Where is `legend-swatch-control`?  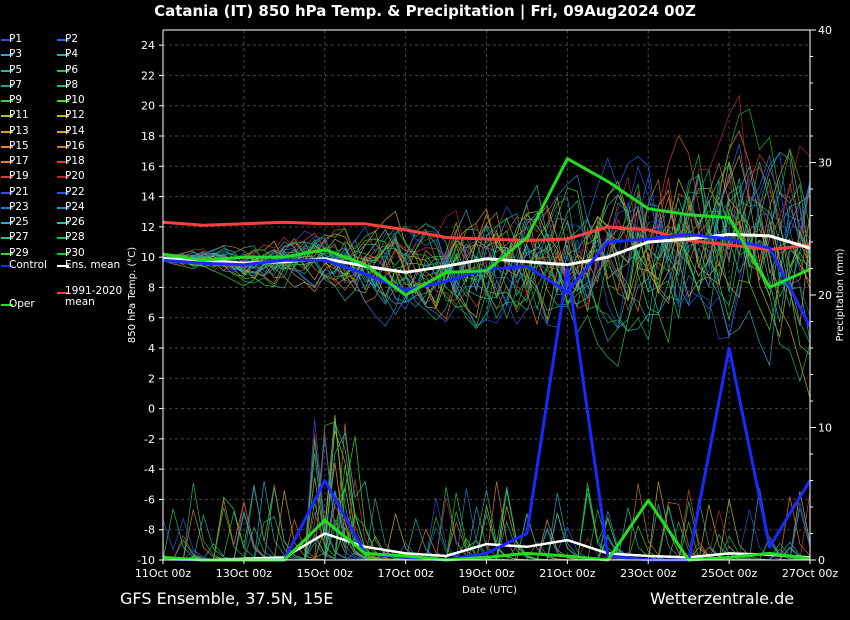 legend-swatch-control is located at coordinates (7, 266).